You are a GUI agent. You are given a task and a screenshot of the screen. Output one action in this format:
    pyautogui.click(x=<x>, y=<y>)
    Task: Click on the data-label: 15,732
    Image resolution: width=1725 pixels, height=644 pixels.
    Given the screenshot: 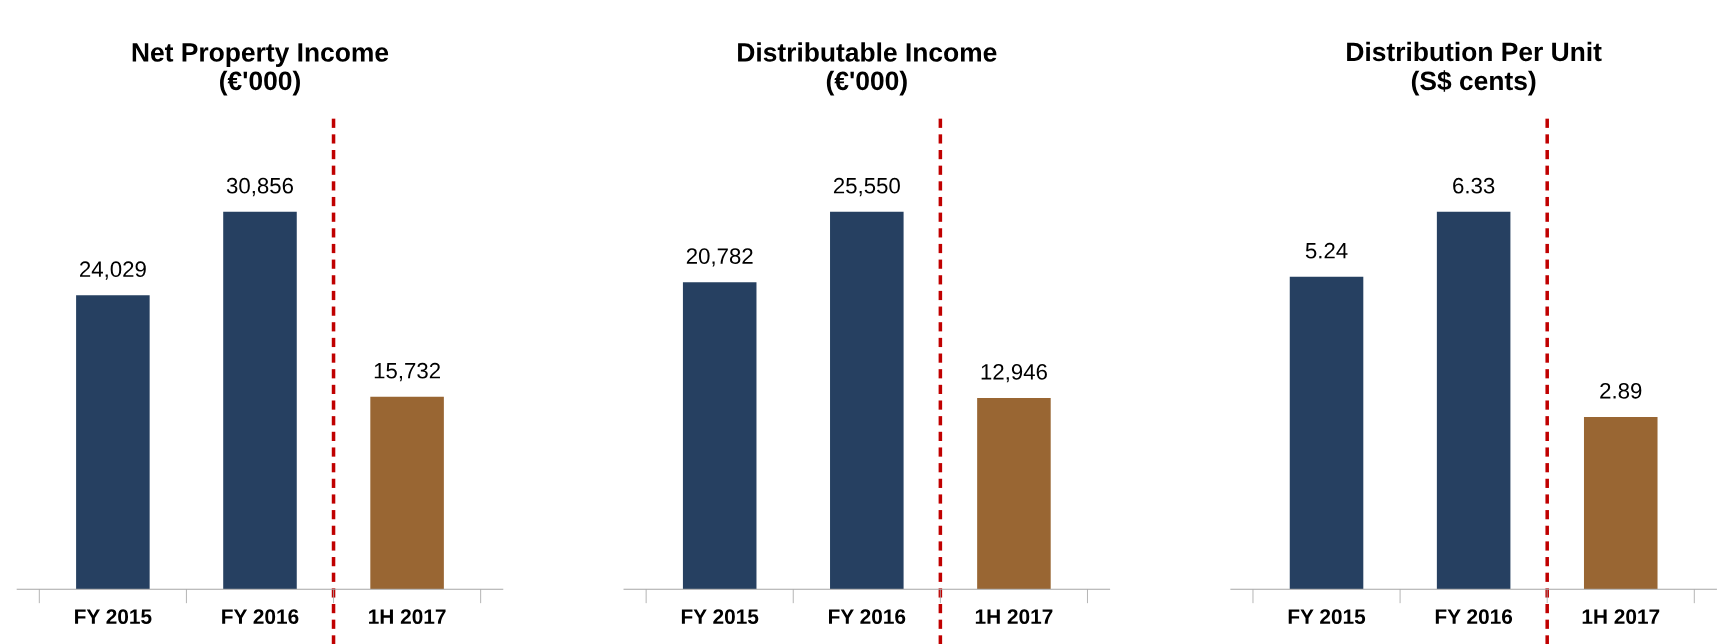 What is the action you would take?
    pyautogui.click(x=407, y=372)
    